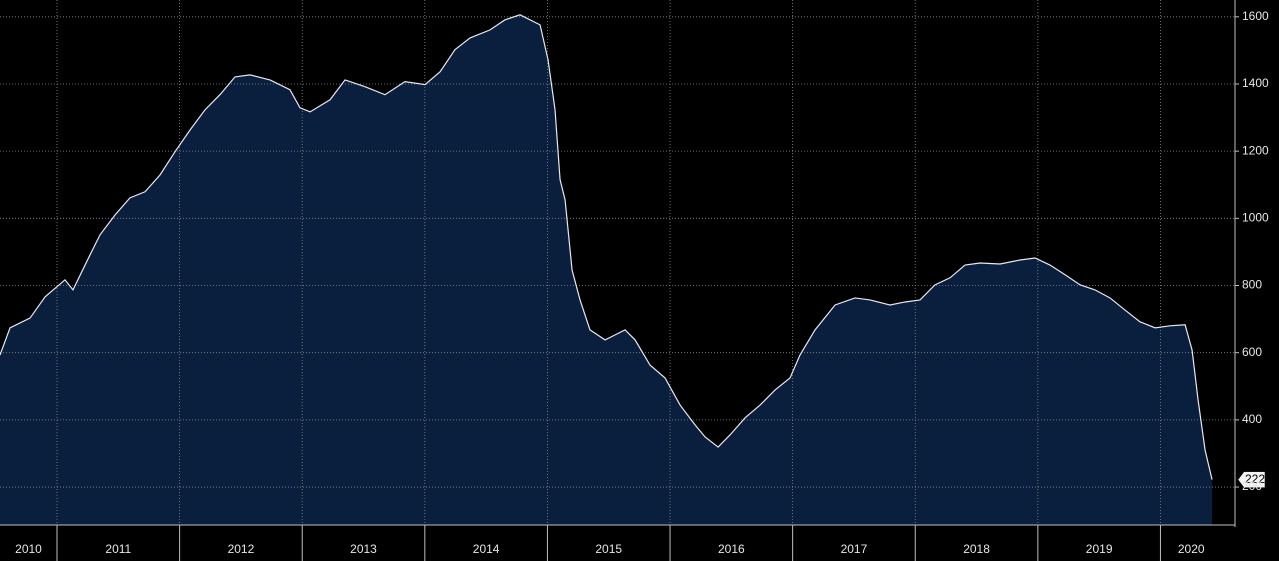 Image resolution: width=1279 pixels, height=561 pixels. What do you see at coordinates (486, 549) in the screenshot?
I see `x-tick-label: 2014` at bounding box center [486, 549].